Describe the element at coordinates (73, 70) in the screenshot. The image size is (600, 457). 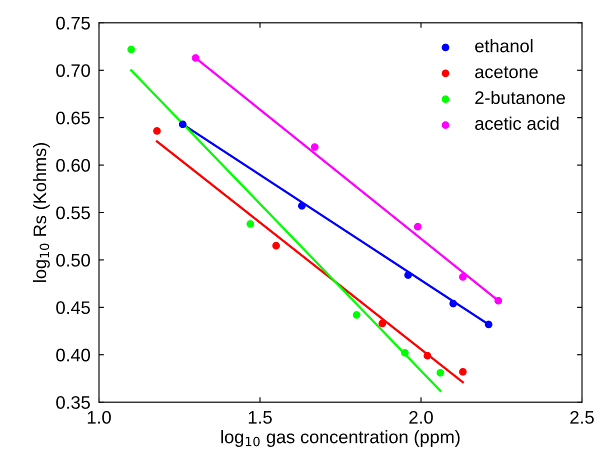
I see `y-tick-label: 0.70` at that location.